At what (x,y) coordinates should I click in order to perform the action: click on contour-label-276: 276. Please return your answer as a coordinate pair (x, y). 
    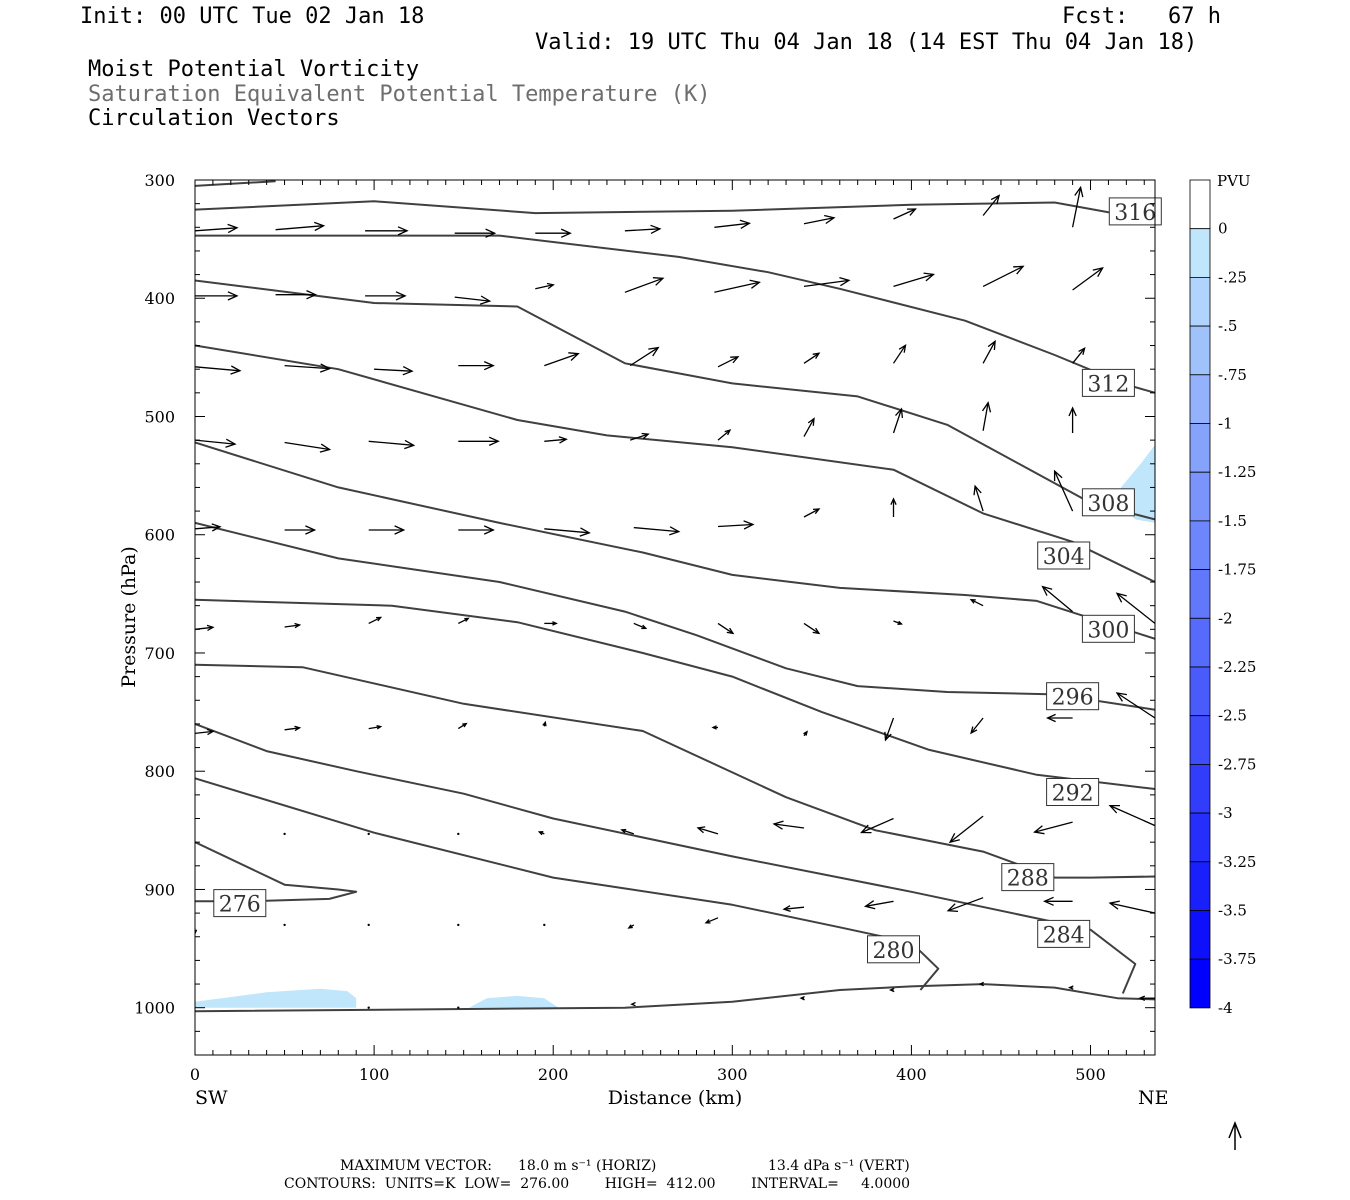
    Looking at the image, I should click on (240, 905).